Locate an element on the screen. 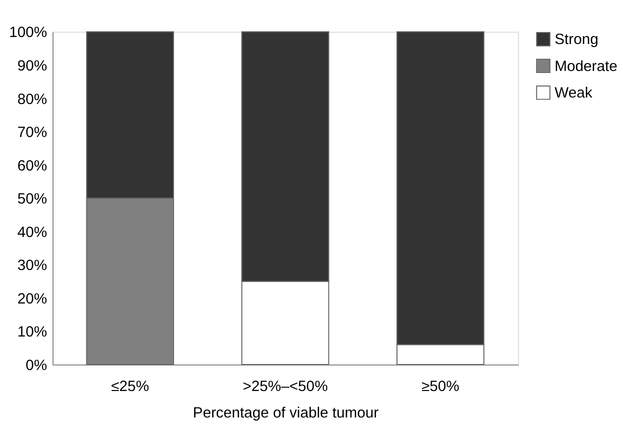 Image resolution: width=623 pixels, height=427 pixels. y-tick-label: 20% is located at coordinates (32, 299).